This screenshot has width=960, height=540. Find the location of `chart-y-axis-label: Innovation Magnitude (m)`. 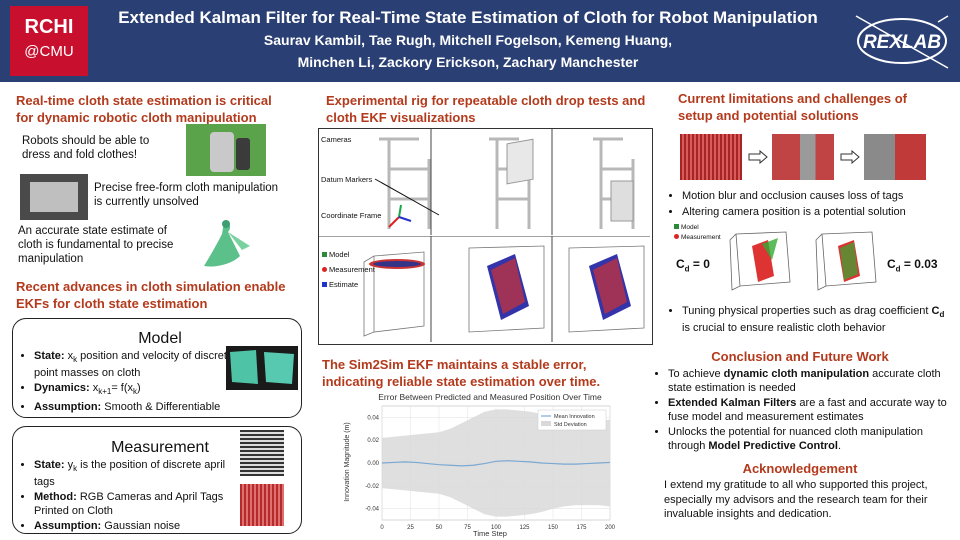

chart-y-axis-label: Innovation Magnitude (m) is located at coordinates (347, 461).